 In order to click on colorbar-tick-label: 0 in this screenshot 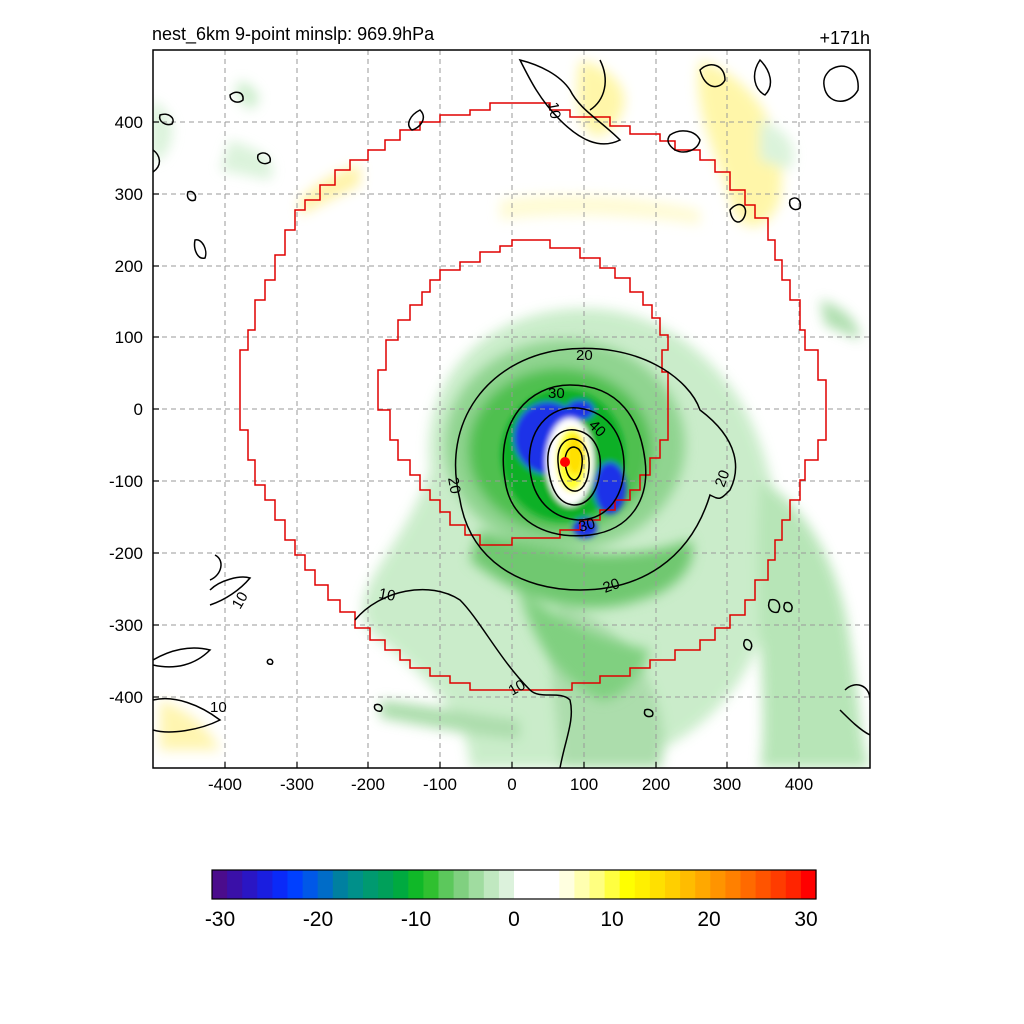, I will do `click(514, 919)`.